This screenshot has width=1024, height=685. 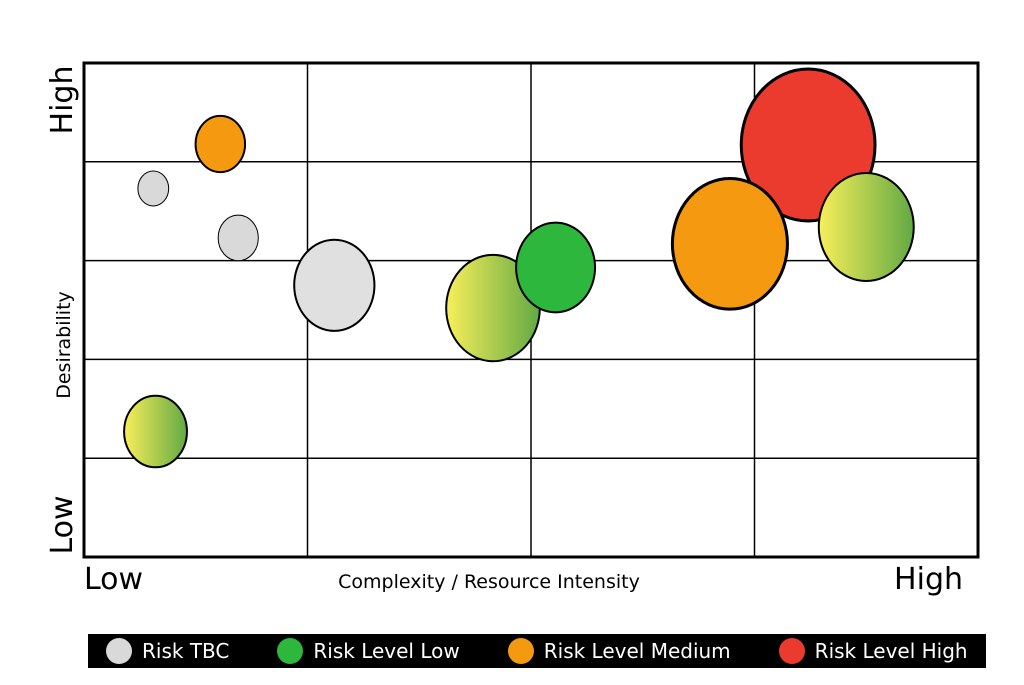 What do you see at coordinates (489, 582) in the screenshot?
I see `x-axis-label: Complexity / Resource Intensity` at bounding box center [489, 582].